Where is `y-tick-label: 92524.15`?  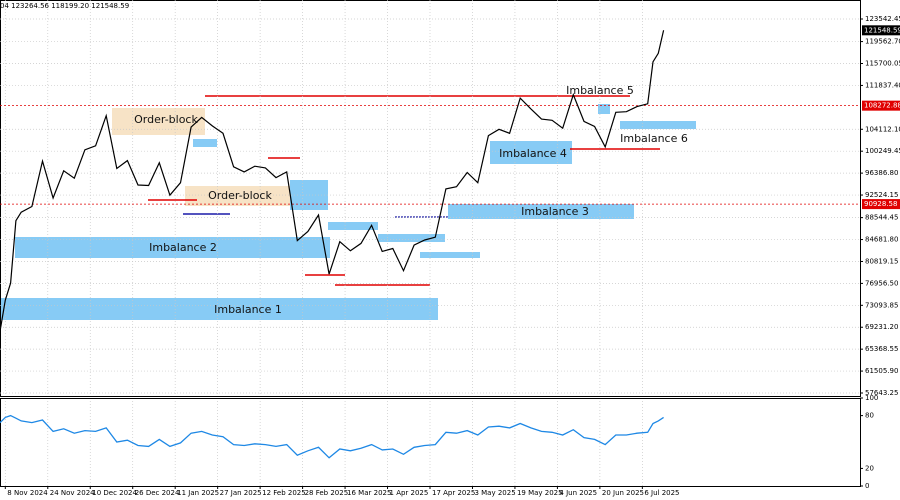
y-tick-label: 92524.15 is located at coordinates (881, 195).